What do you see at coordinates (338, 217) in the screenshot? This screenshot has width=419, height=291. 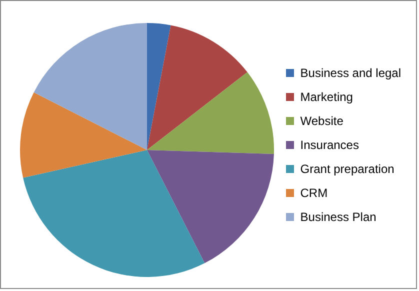 I see `legend-label: Business Plan` at bounding box center [338, 217].